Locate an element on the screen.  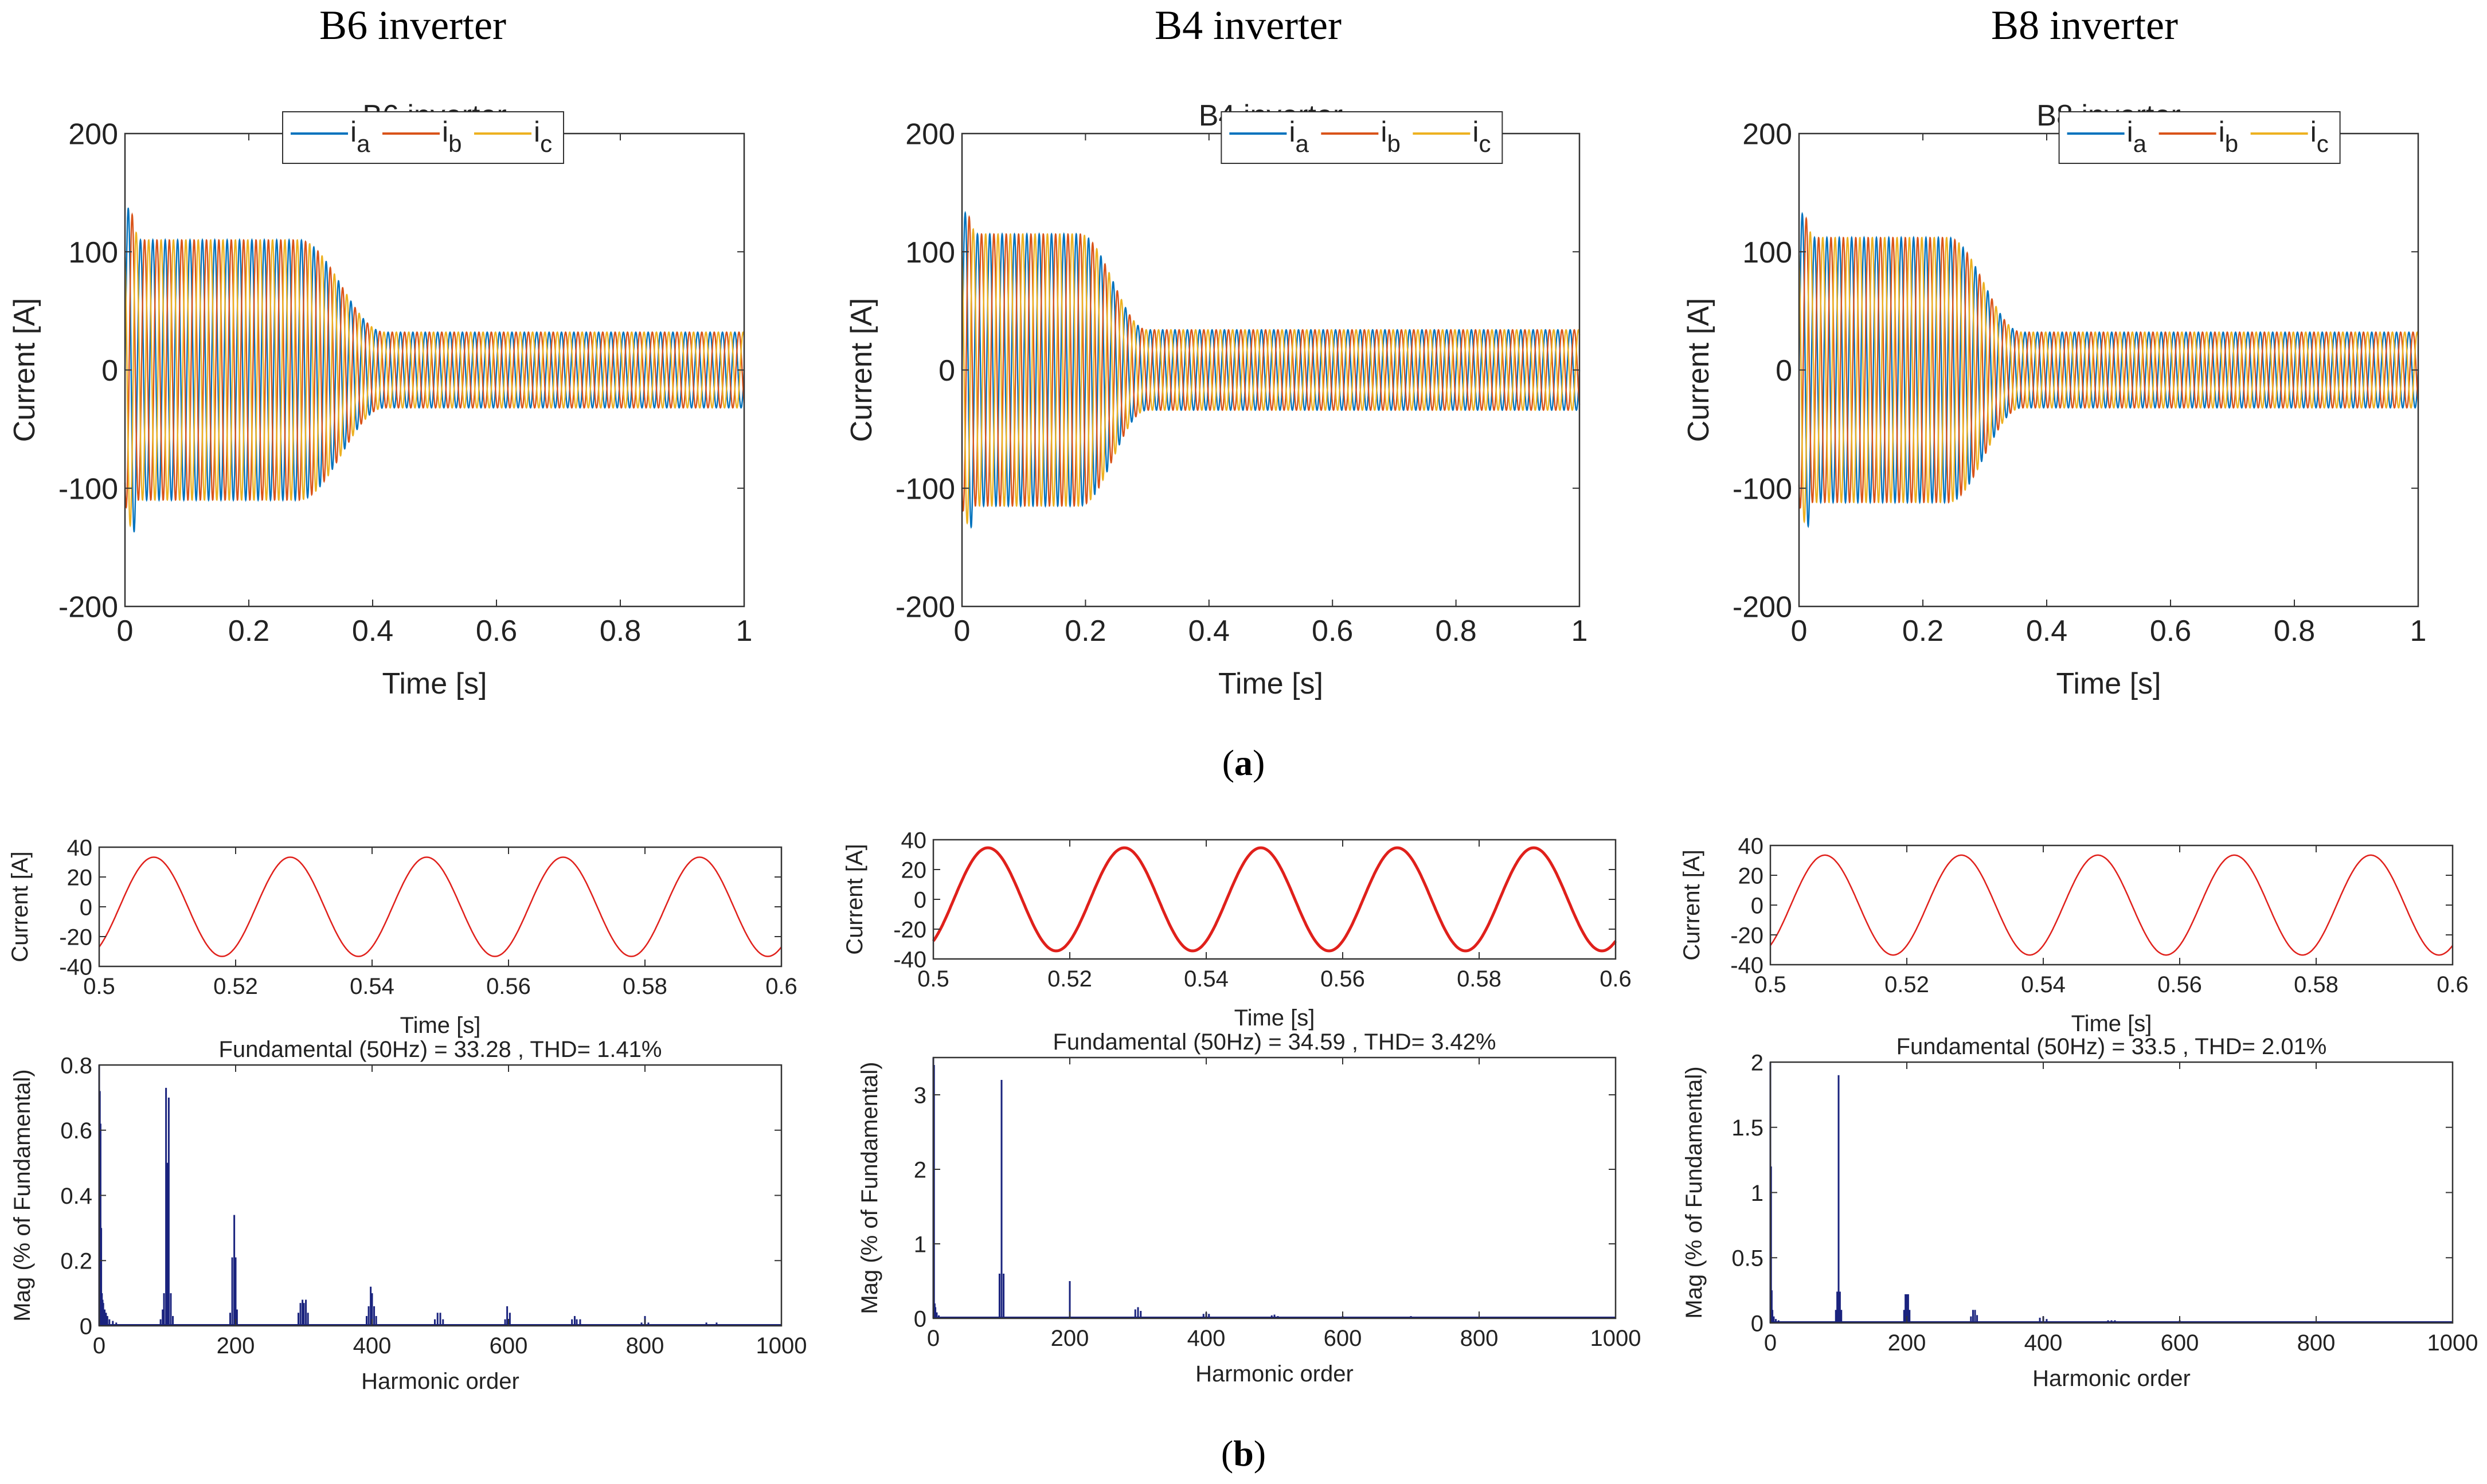
chart-title-b8: B8 inverter is located at coordinates (2084, 25).